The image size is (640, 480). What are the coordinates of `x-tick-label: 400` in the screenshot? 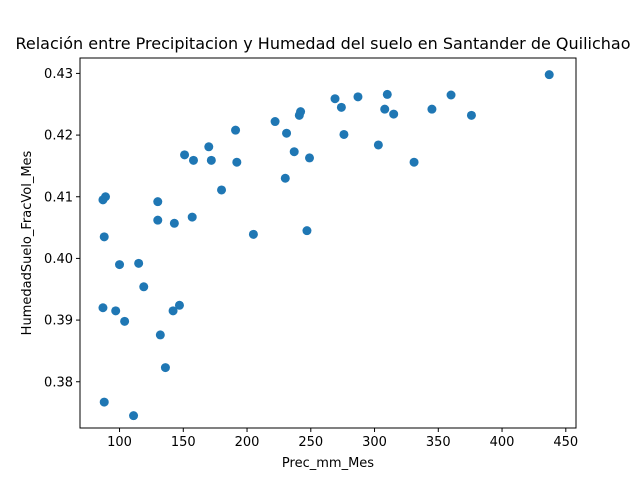 It's located at (502, 442).